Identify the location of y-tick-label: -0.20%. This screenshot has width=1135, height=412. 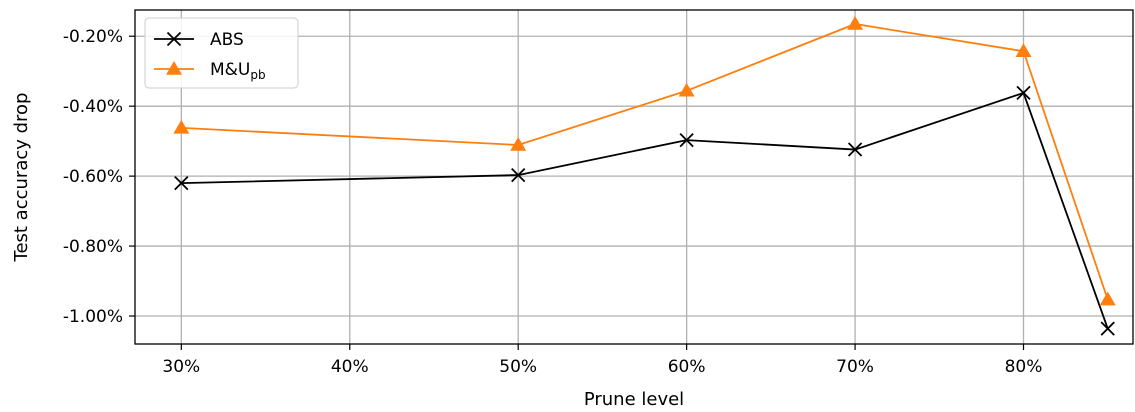
(93, 37).